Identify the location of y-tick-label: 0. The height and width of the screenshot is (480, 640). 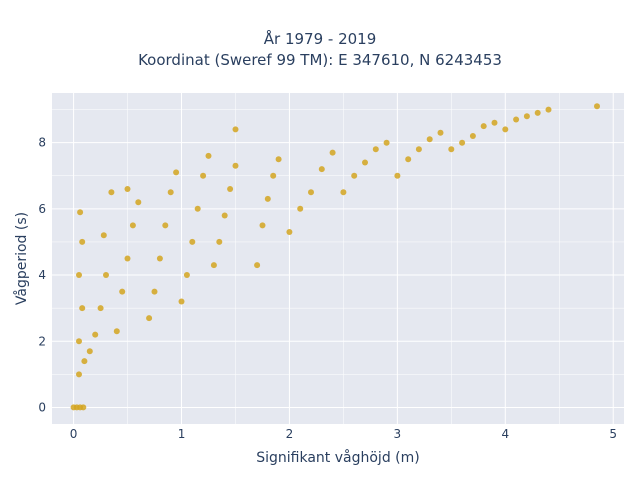
(42, 407).